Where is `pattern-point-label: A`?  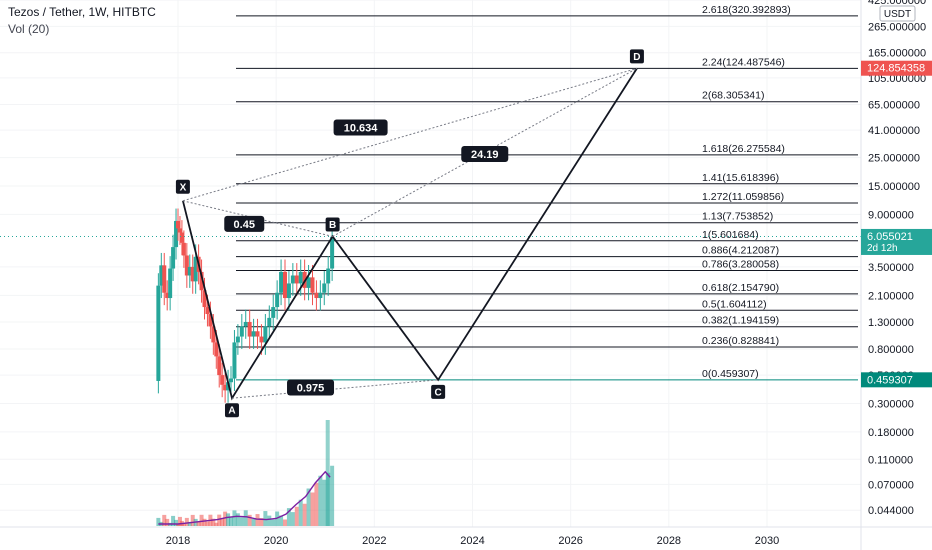
pattern-point-label: A is located at coordinates (231, 411).